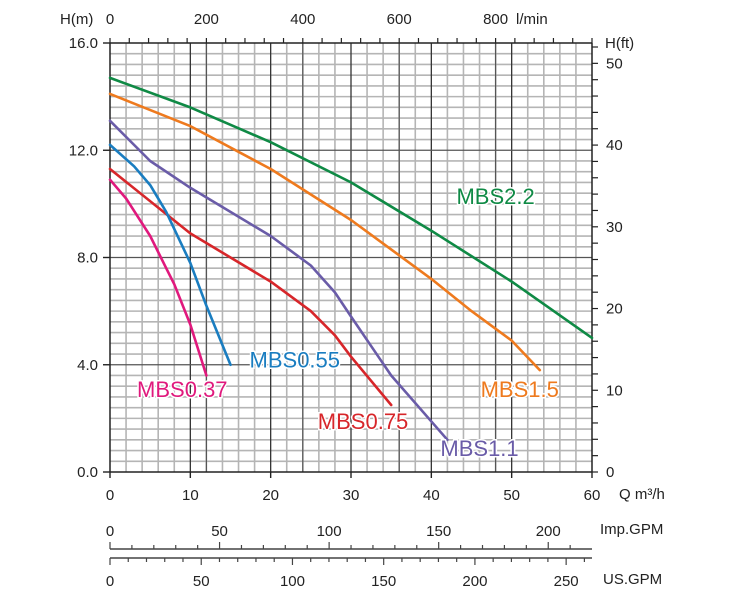  Describe the element at coordinates (182, 389) in the screenshot. I see `series-label-mbs0-37: MBS0.37` at that location.